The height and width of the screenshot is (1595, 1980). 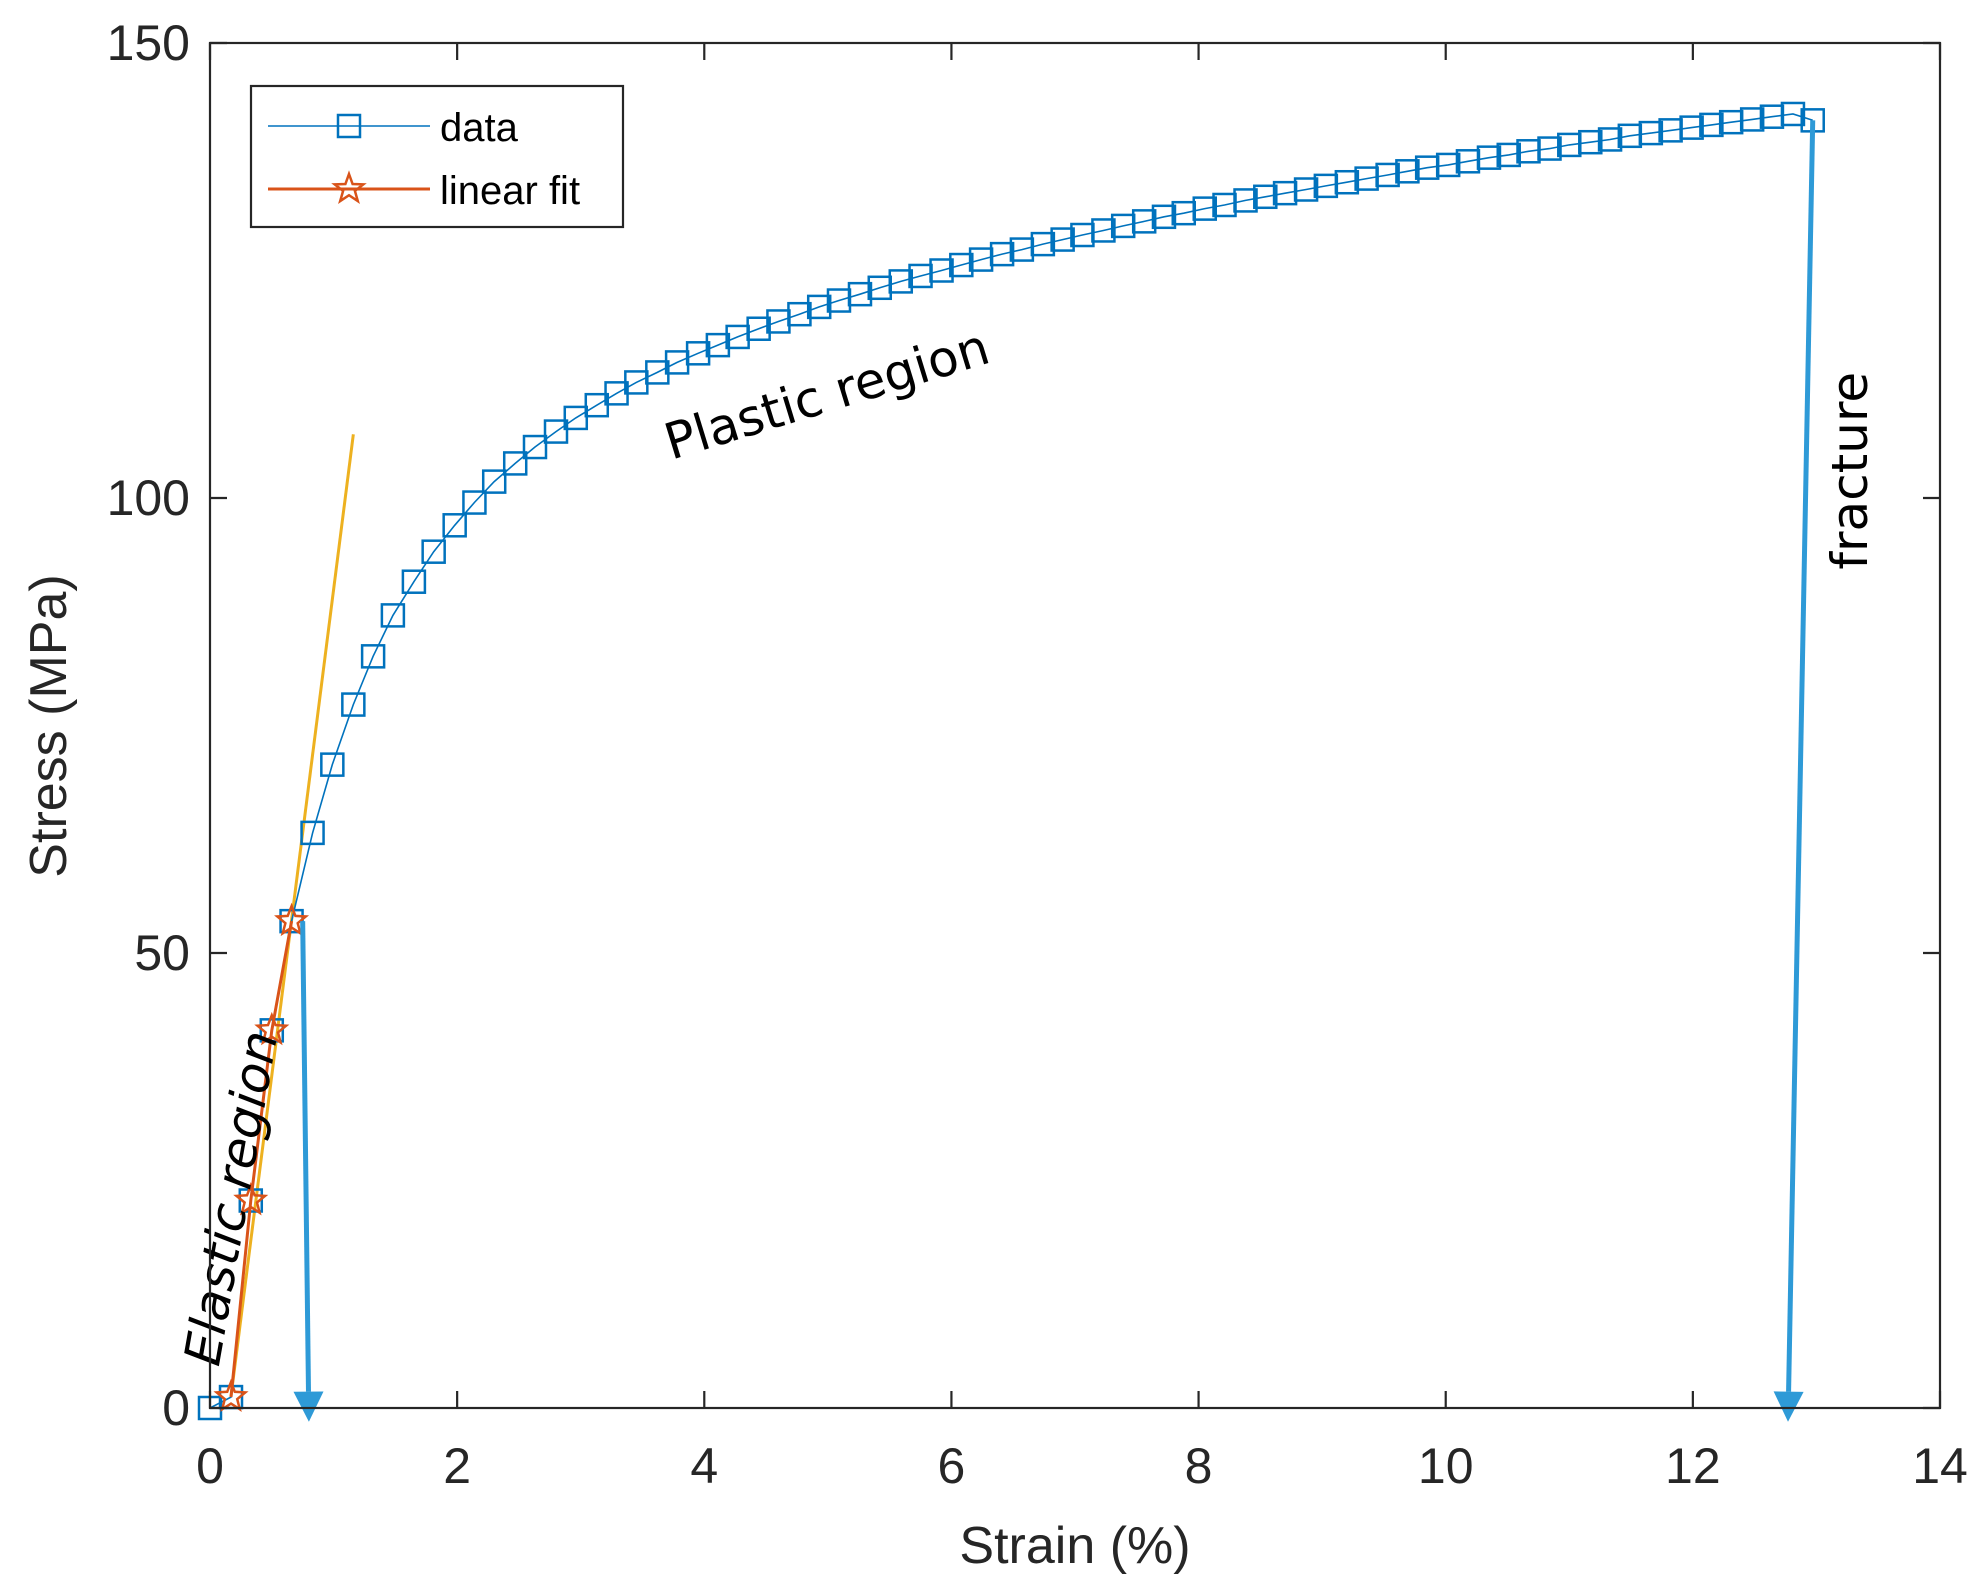 What do you see at coordinates (349, 187) in the screenshot?
I see `legend-fit-marker` at bounding box center [349, 187].